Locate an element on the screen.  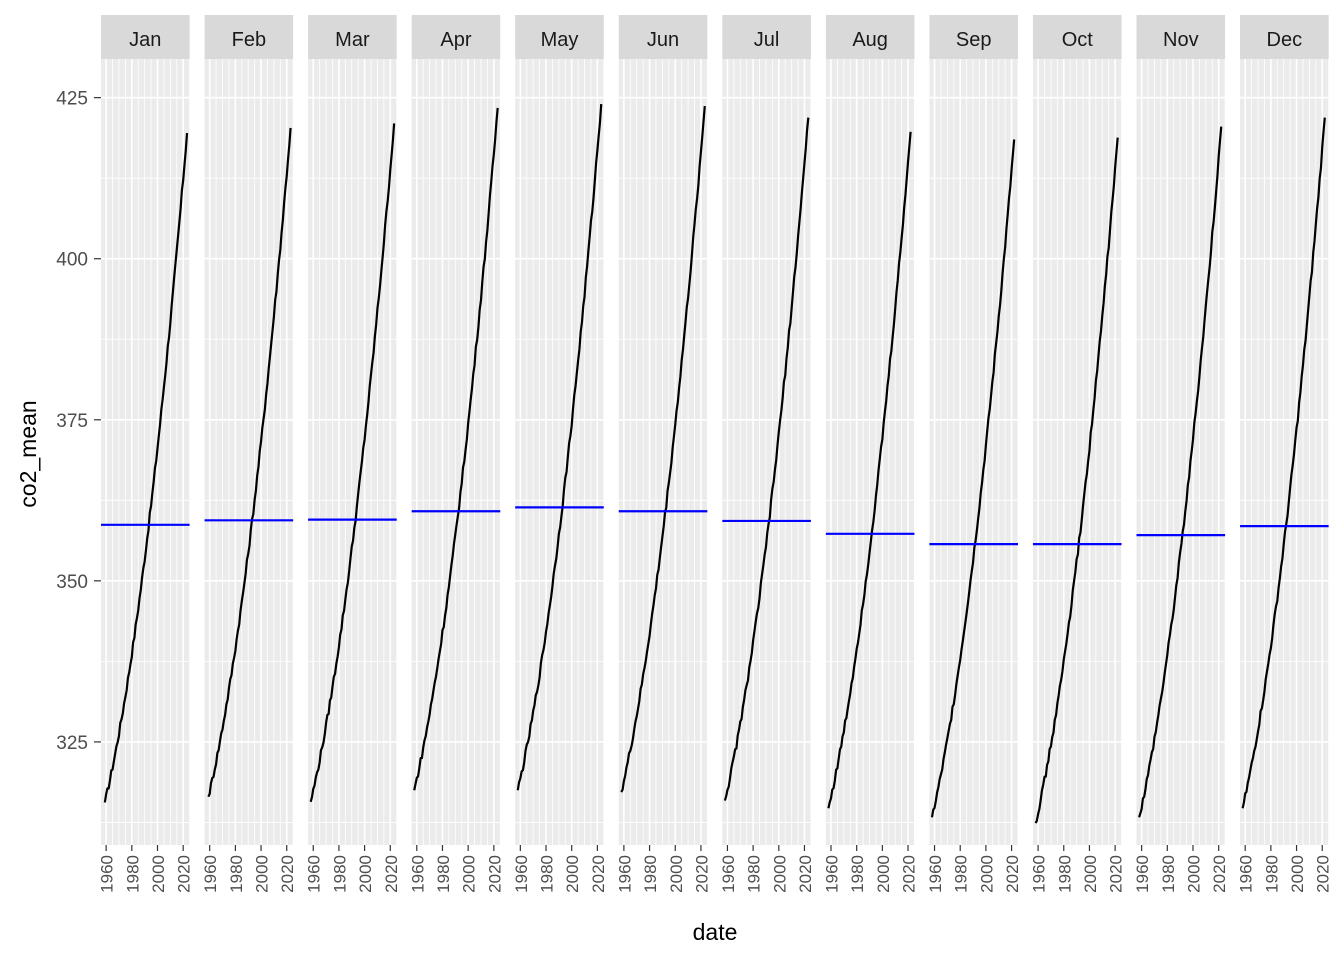
series-line-sep is located at coordinates (973, 478).